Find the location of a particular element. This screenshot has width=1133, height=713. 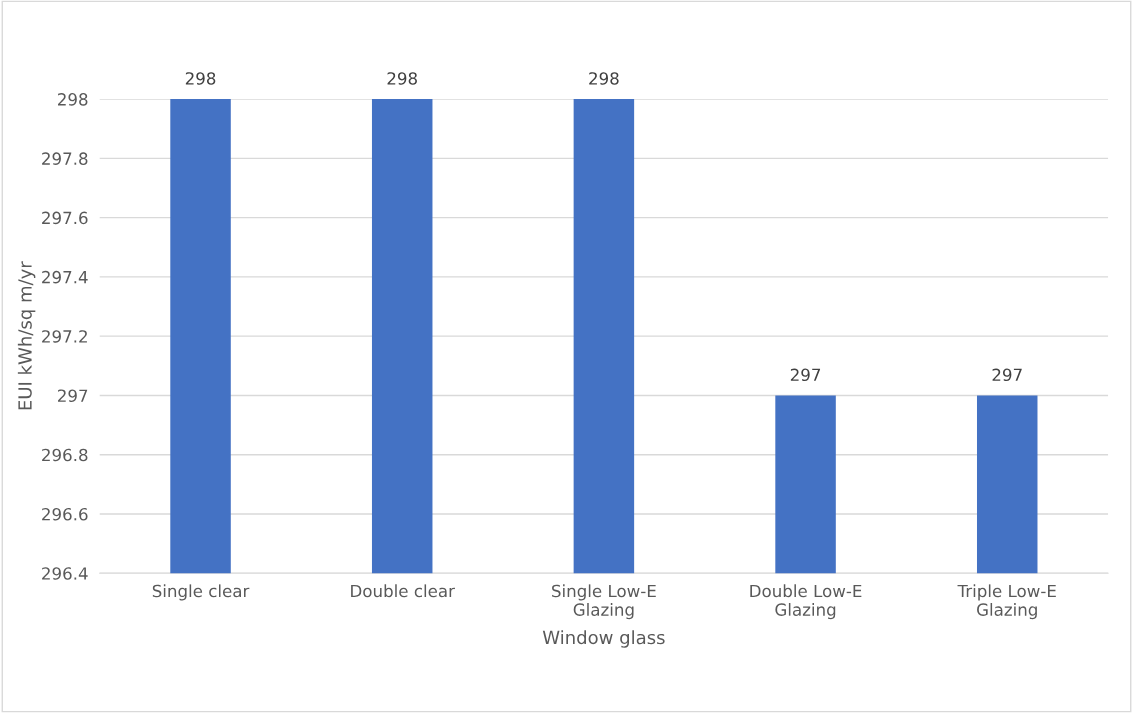

y-tick-label: 296.4 is located at coordinates (65, 573).